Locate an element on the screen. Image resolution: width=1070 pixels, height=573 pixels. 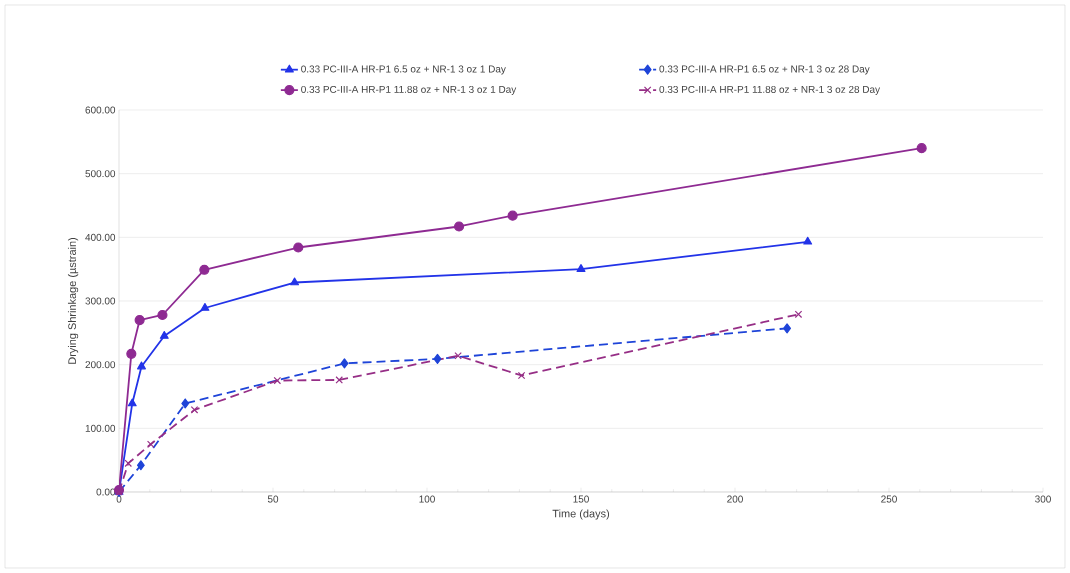
legend-label: 0.33 PC-III-A HR-P1 11.88 oz + NR-1 3 oz 1 Day is located at coordinates (409, 90).